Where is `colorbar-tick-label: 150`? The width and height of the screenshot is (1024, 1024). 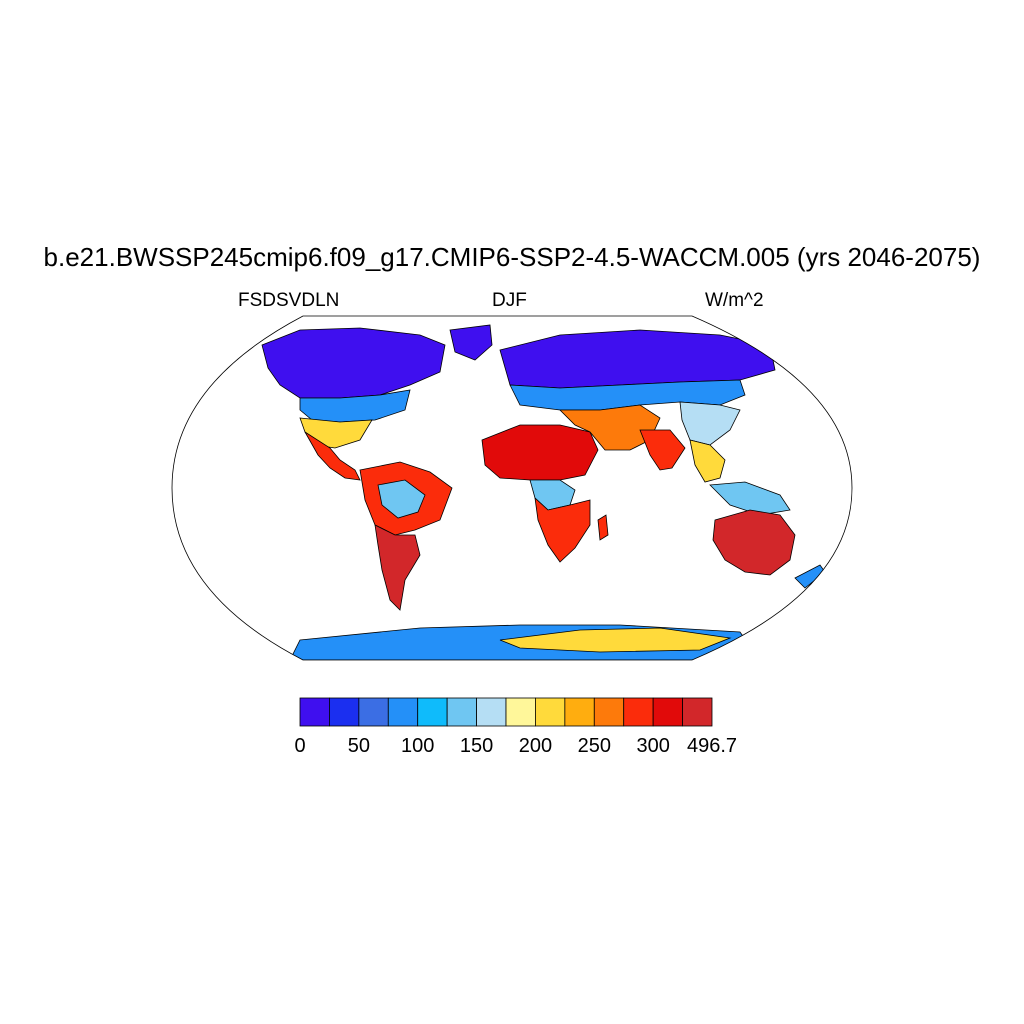
colorbar-tick-label: 150 is located at coordinates (476, 746).